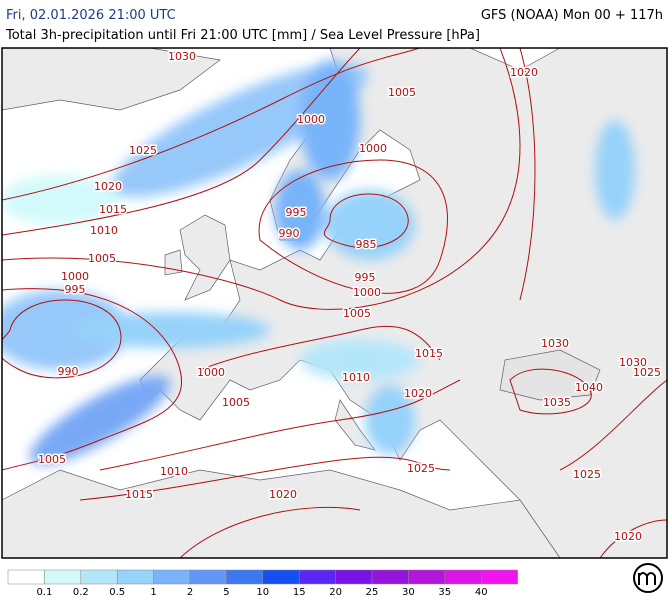  I want to click on legend-label: 0.2, so click(81, 592).